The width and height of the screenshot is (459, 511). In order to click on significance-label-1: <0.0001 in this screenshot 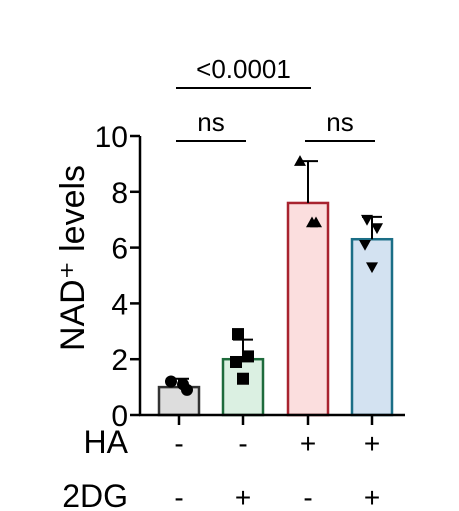, I will do `click(243, 69)`.